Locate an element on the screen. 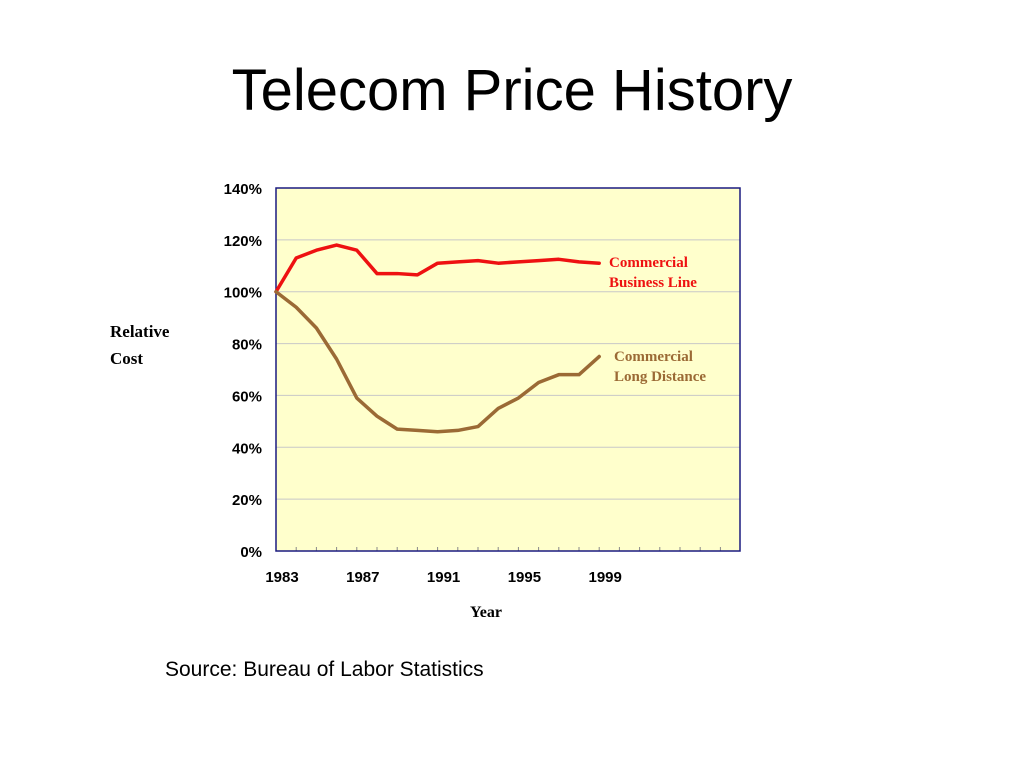 The image size is (1024, 768). y-tick-label: 40% is located at coordinates (247, 448).